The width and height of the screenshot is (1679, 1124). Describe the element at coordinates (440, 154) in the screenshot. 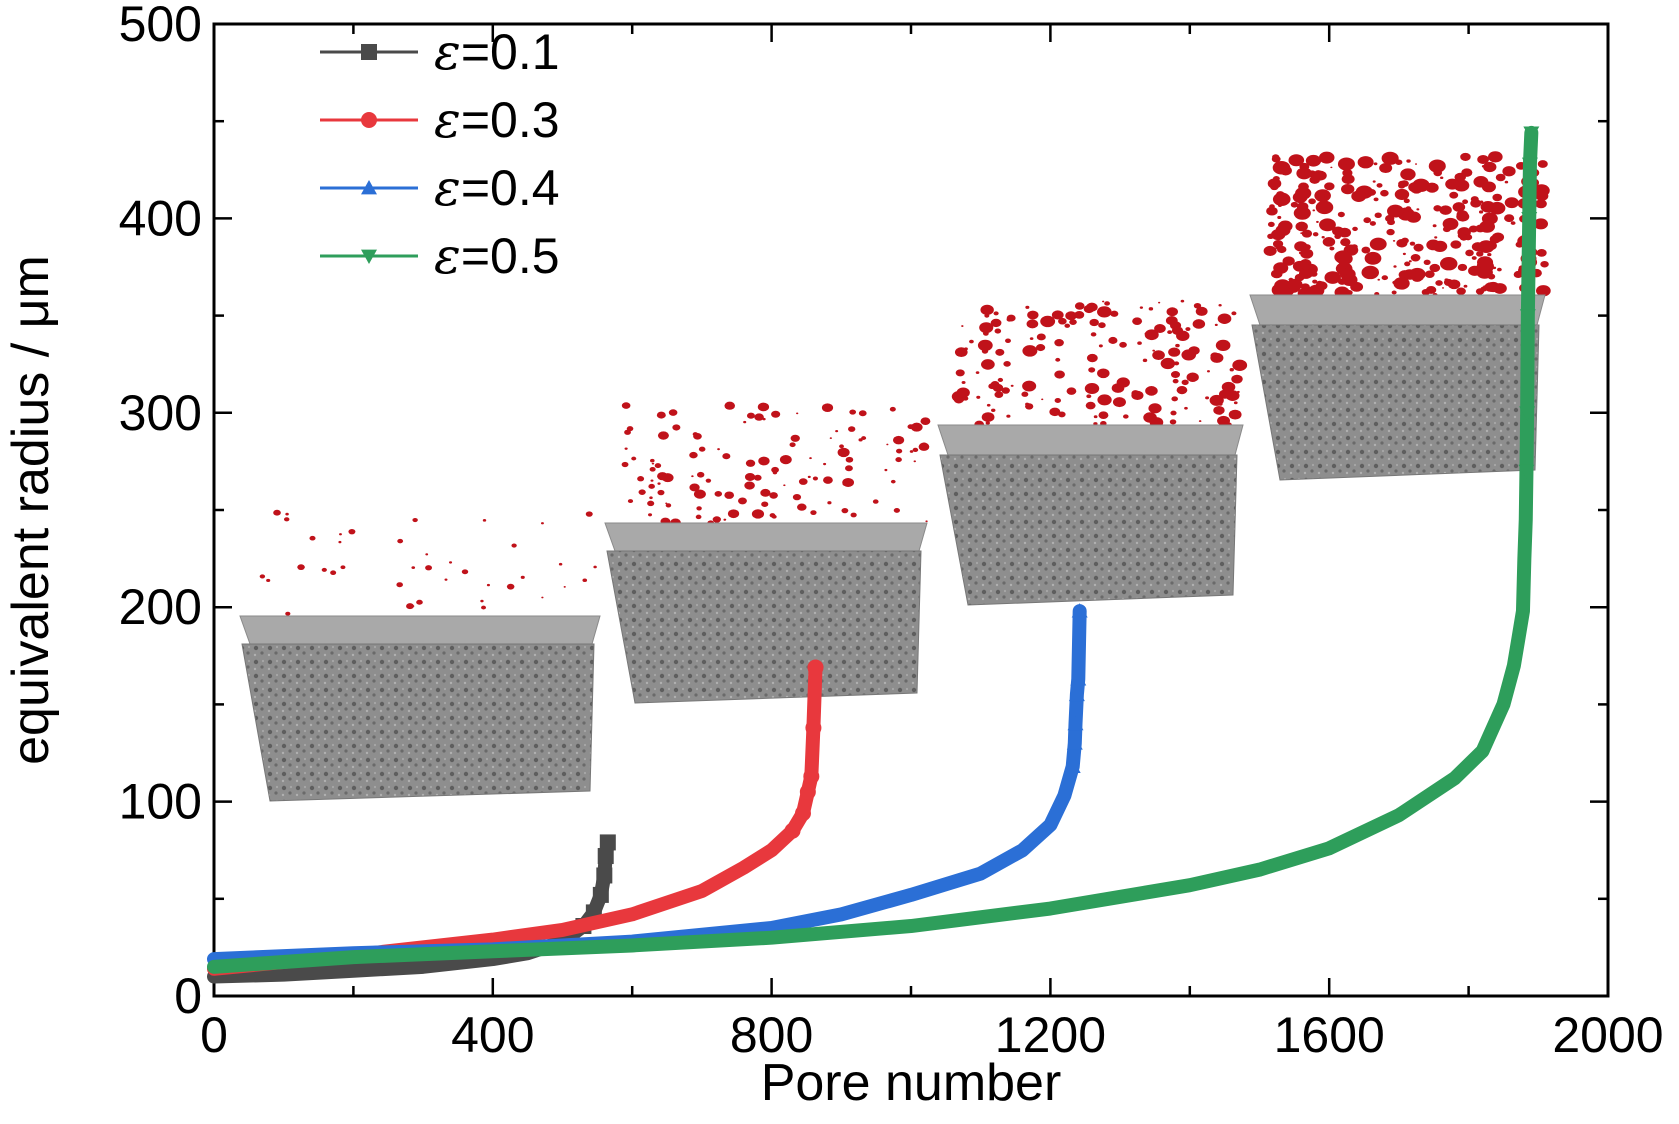

I see `legend: ε=0.1 ε=0.3 ε=0.4 ε=0.5` at that location.